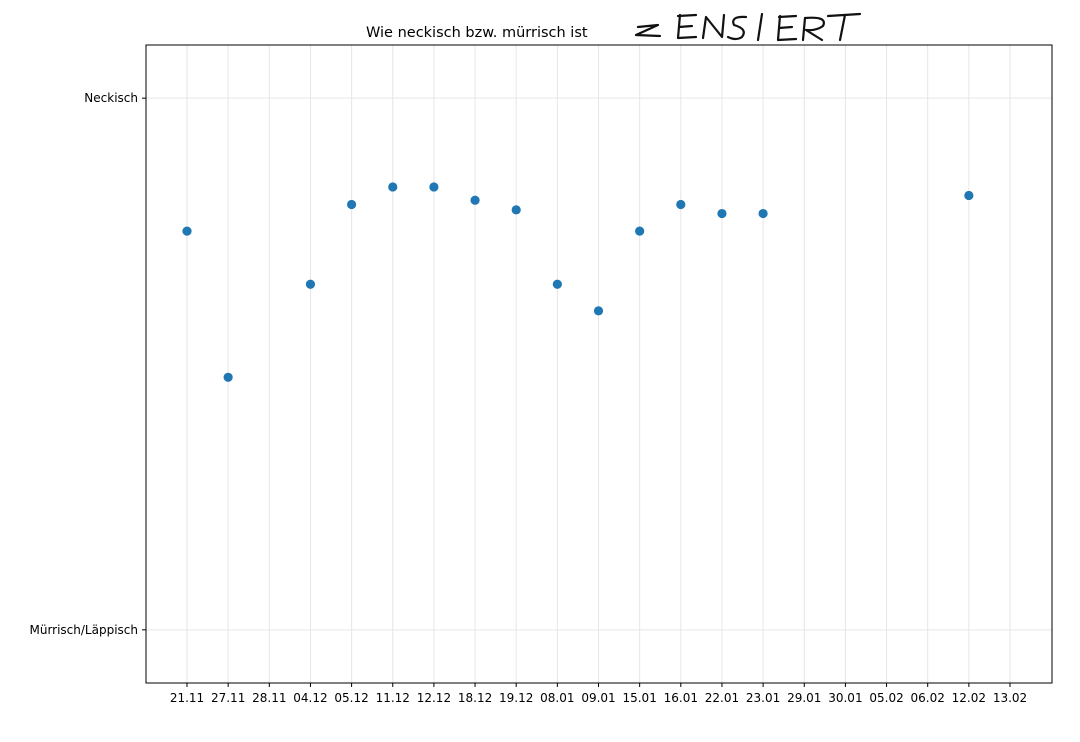  What do you see at coordinates (187, 698) in the screenshot?
I see `x-tick-label: 21.11` at bounding box center [187, 698].